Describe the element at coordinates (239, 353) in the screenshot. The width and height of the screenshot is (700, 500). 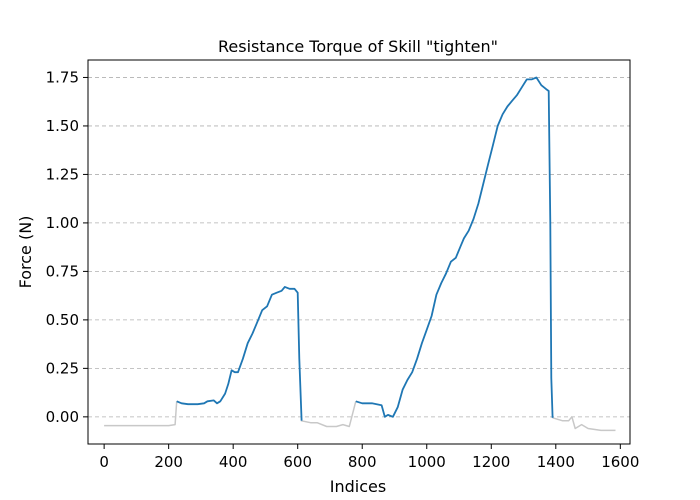
I see `active-series-line` at that location.